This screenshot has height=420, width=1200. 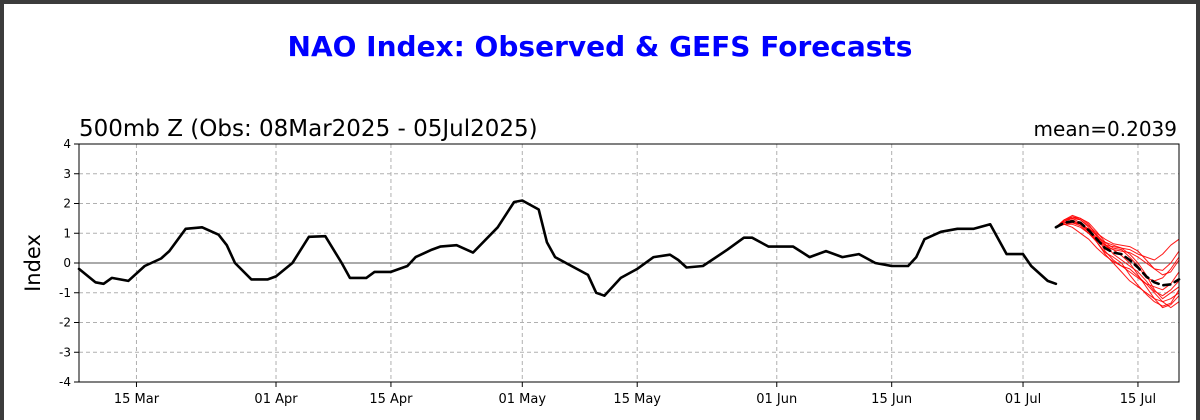 I want to click on y-tick-label: -2, so click(x=65, y=323).